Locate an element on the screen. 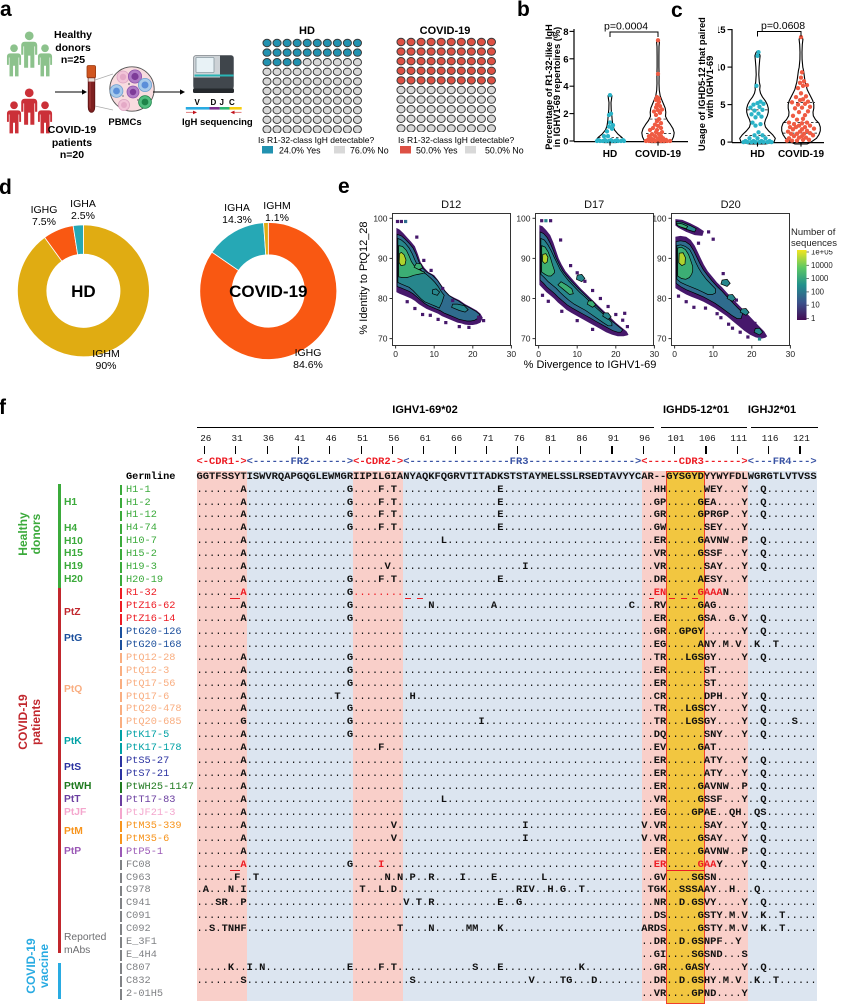 This screenshot has width=846, height=1007. svg-text: 24.0% Yes is located at coordinates (300, 151).